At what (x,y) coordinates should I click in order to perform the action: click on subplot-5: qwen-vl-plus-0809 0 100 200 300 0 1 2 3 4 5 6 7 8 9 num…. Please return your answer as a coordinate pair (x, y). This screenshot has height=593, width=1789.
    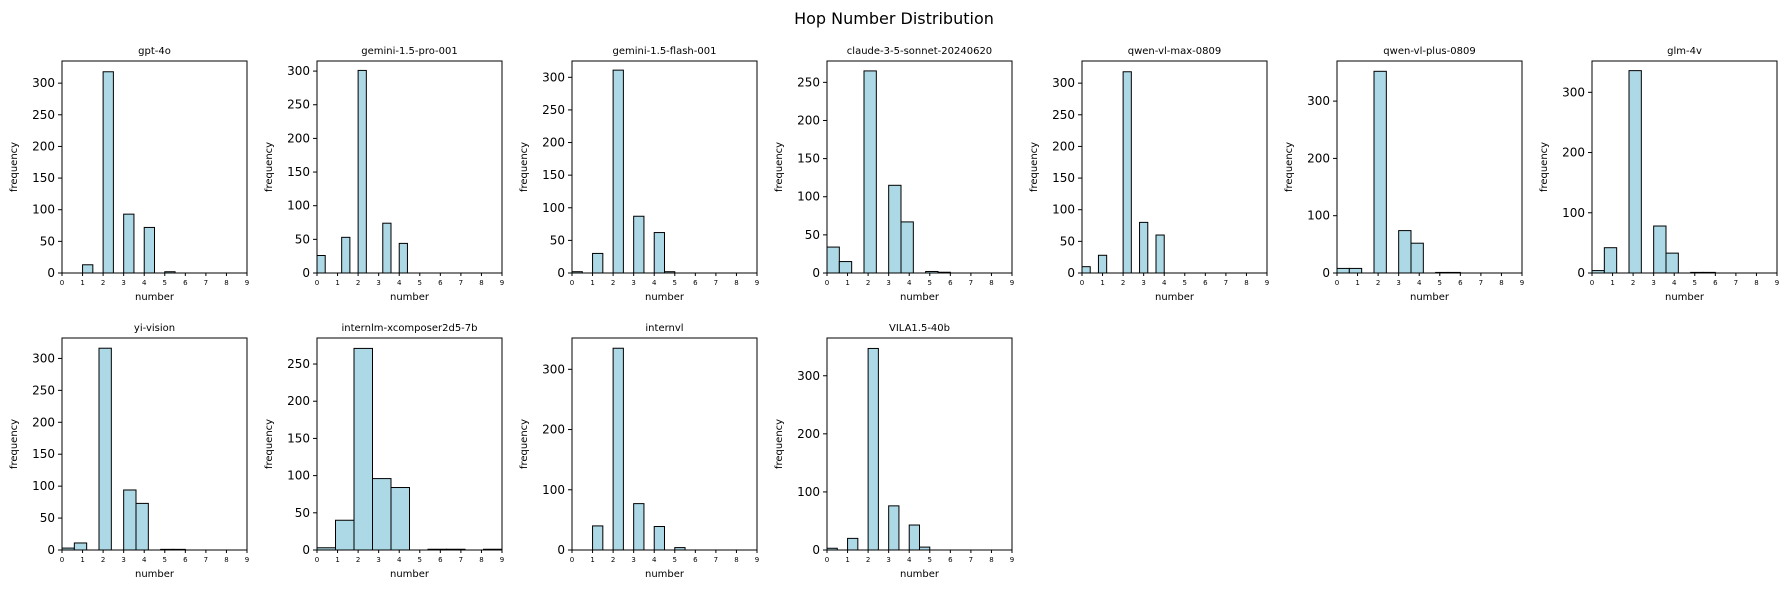
    Looking at the image, I should click on (1404, 174).